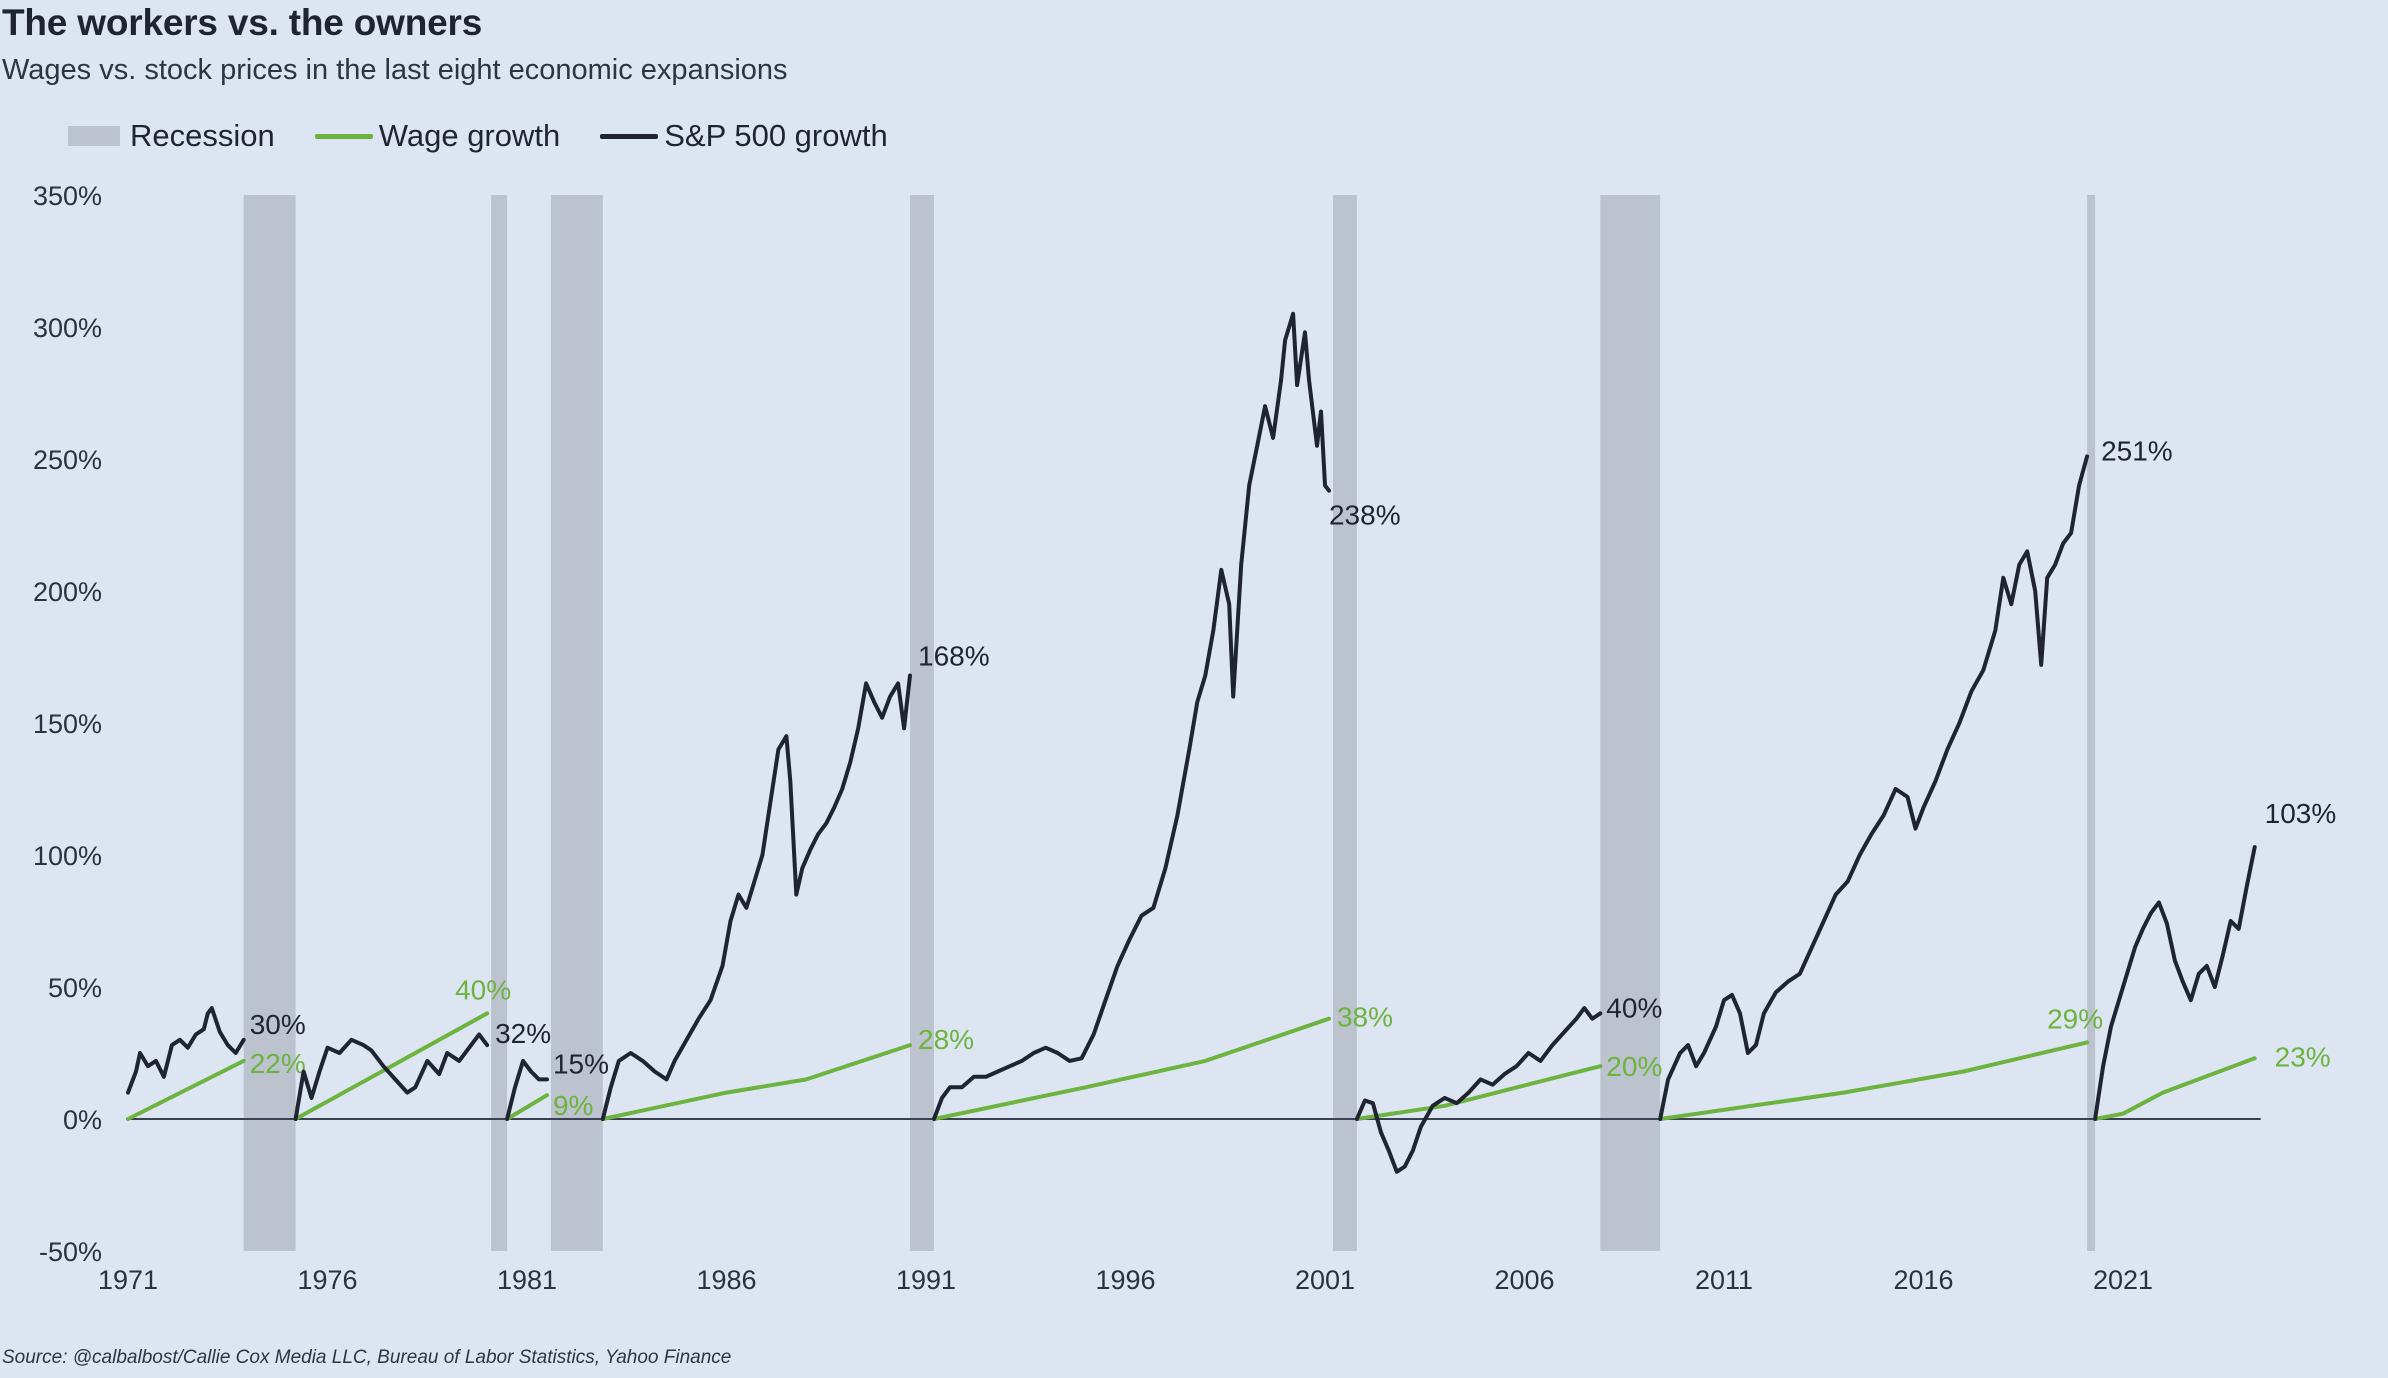 Image resolution: width=2388 pixels, height=1378 pixels. I want to click on legend-item-sp500: S&P 500 growth, so click(744, 136).